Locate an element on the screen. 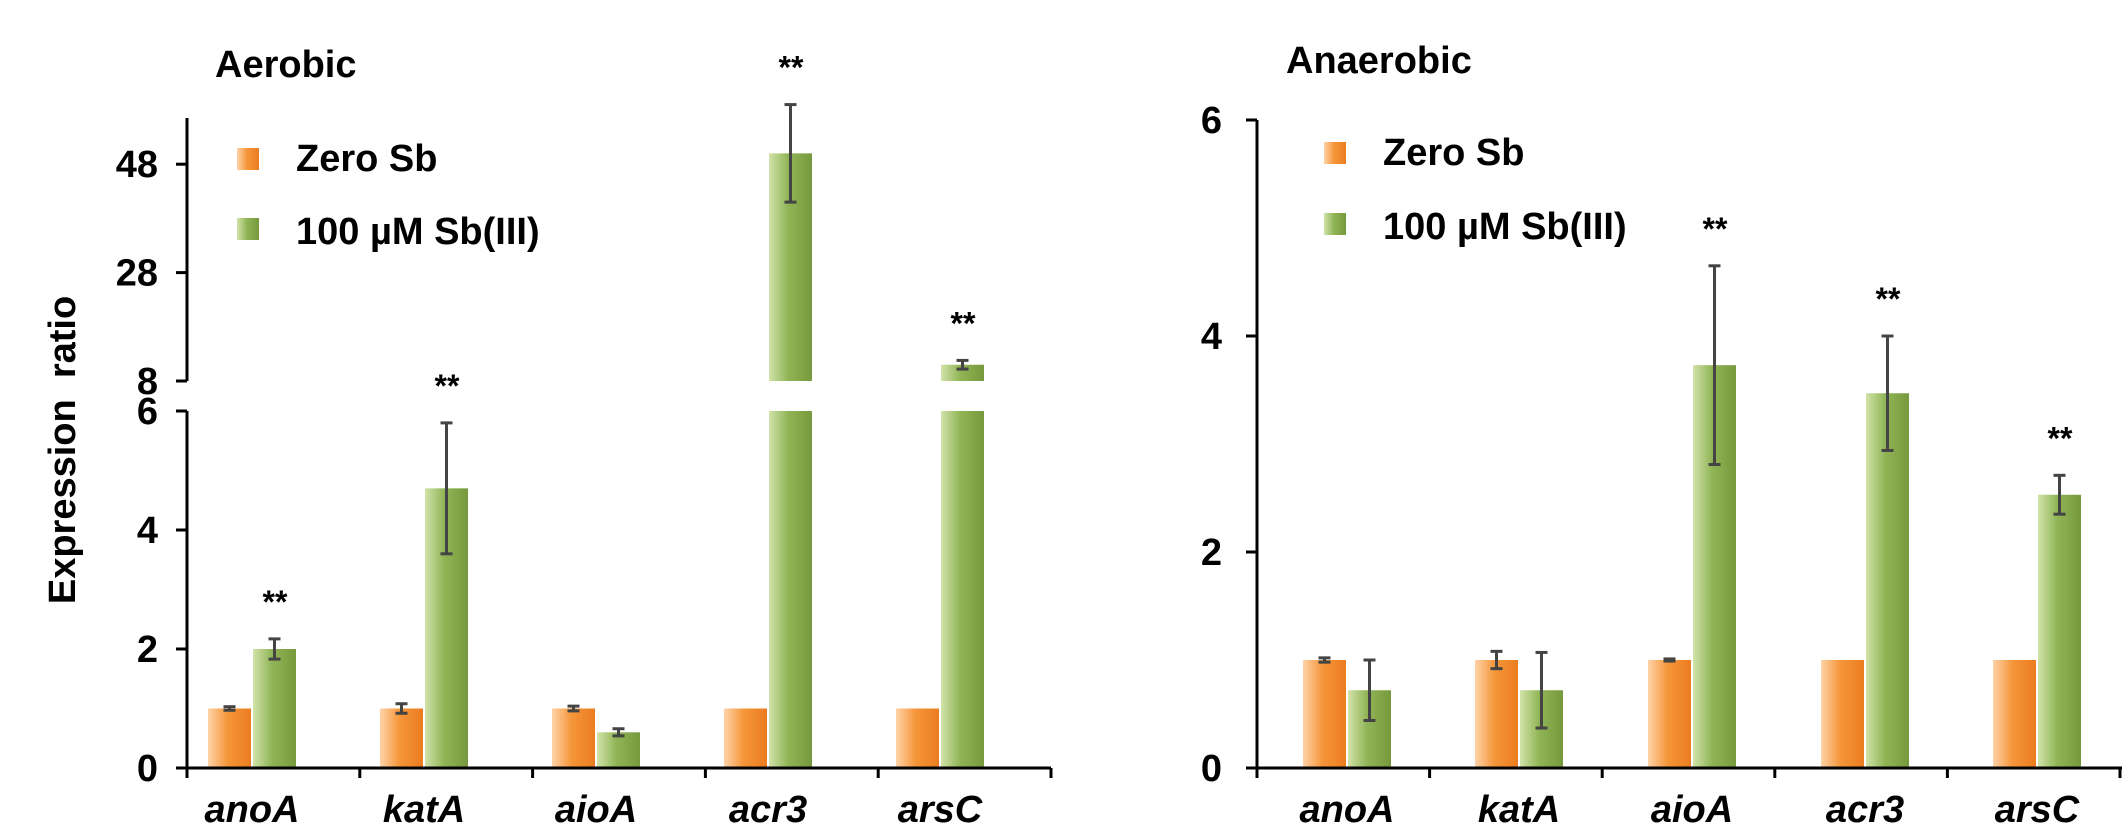 The image size is (2128, 829). aerobic-legend: Zero Sb 100 µM Sb(III) is located at coordinates (388, 195).